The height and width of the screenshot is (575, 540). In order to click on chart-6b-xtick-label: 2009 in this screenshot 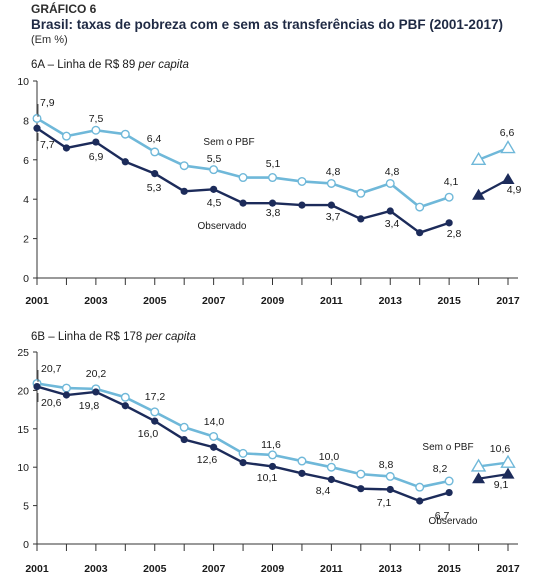, I will do `click(273, 569)`.